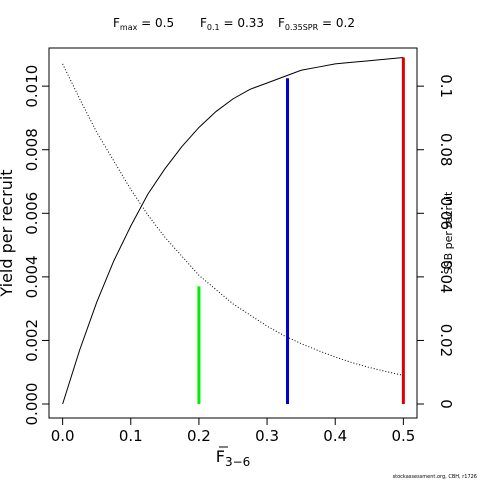 This screenshot has width=480, height=480. I want to click on y-axis-left-title: Yield per recruit, so click(8, 233).